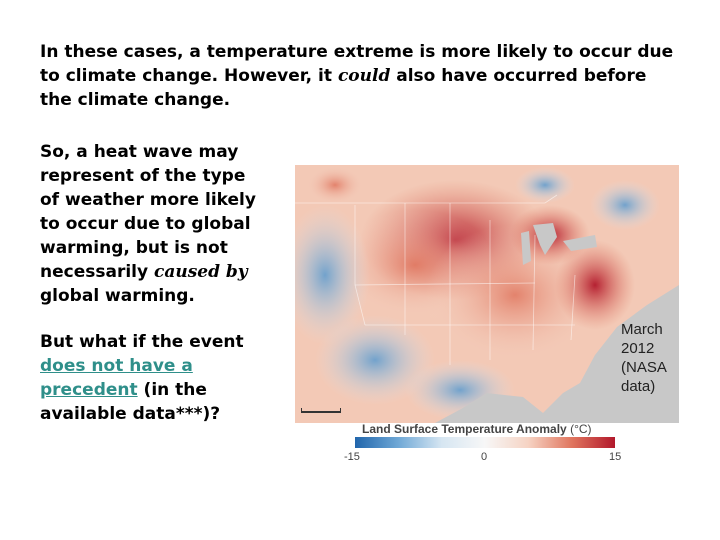 This screenshot has height=540, width=720. What do you see at coordinates (615, 457) in the screenshot?
I see `legend-tick-max: 15` at bounding box center [615, 457].